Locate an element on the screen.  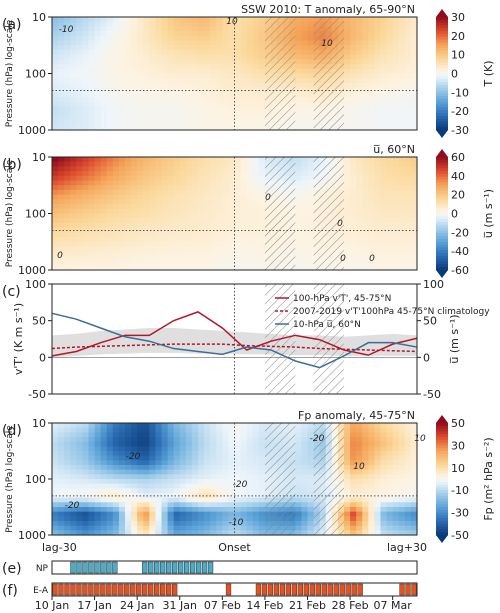
colorbar-arrow-bottom is located at coordinates (442, 539).